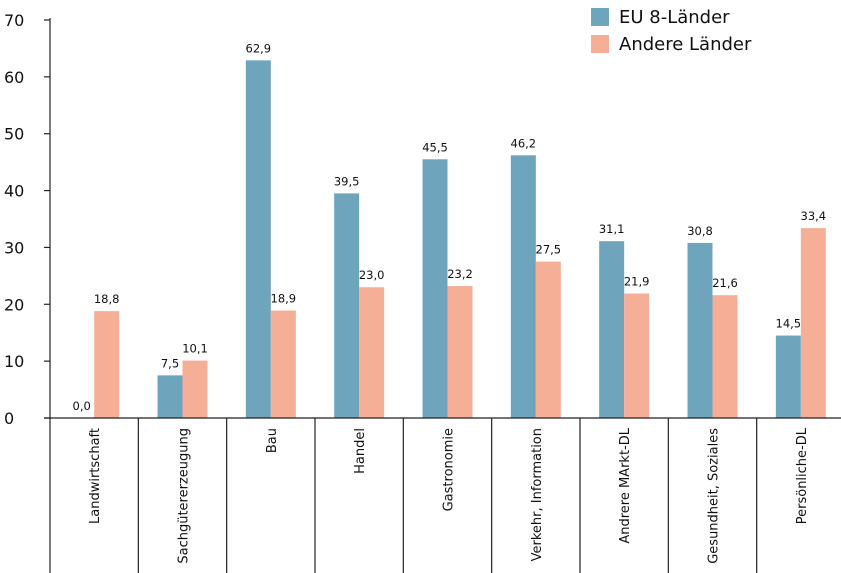 This screenshot has height=573, width=841. I want to click on category-label: Andrere MArkt-DL, so click(625, 485).